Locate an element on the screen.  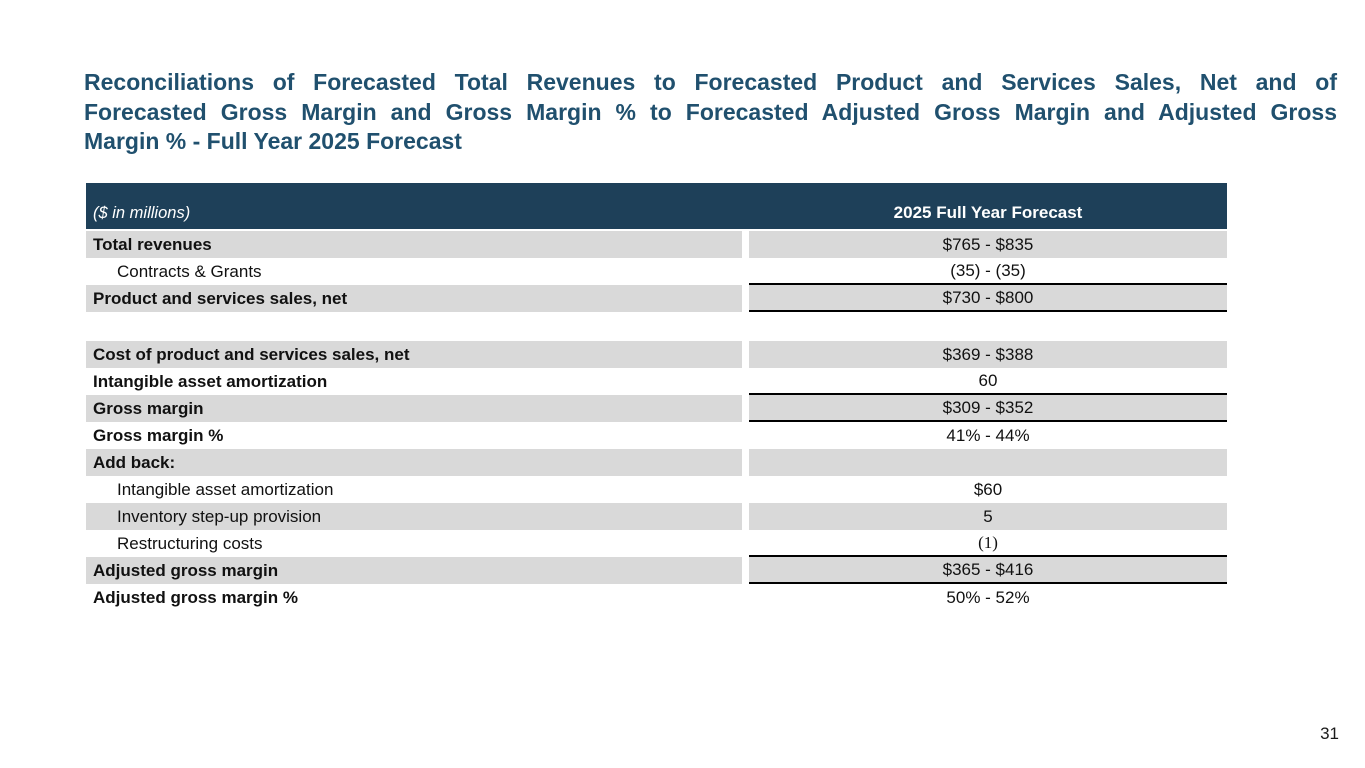
table-row: Intangible asset amortization 60 is located at coordinates (656, 381).